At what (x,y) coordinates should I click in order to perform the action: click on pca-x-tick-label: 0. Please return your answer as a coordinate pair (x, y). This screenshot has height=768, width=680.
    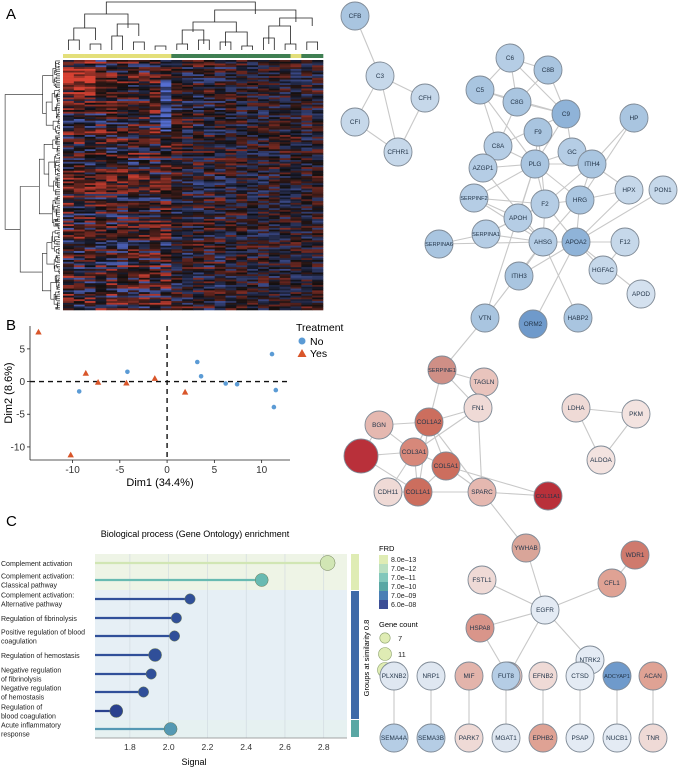
    Looking at the image, I should click on (167, 470).